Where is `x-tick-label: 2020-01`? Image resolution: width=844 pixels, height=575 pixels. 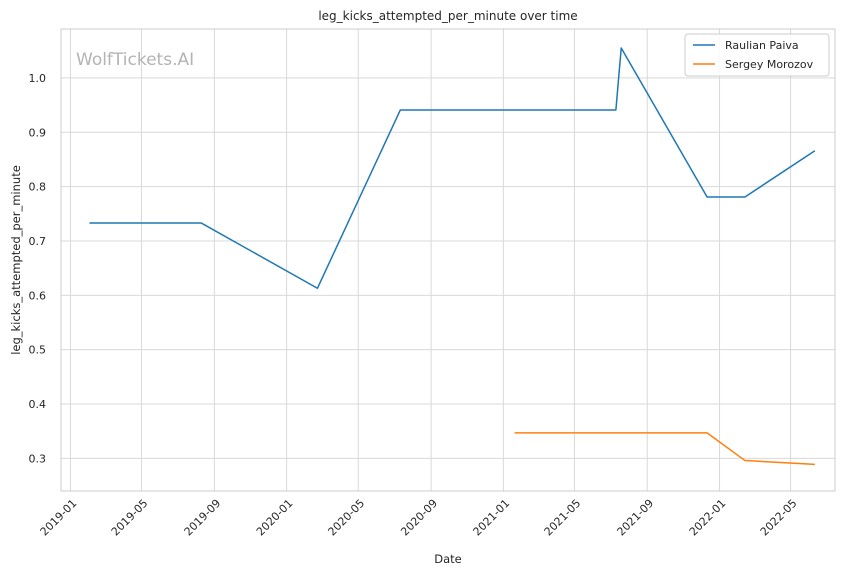 x-tick-label: 2020-01 is located at coordinates (275, 518).